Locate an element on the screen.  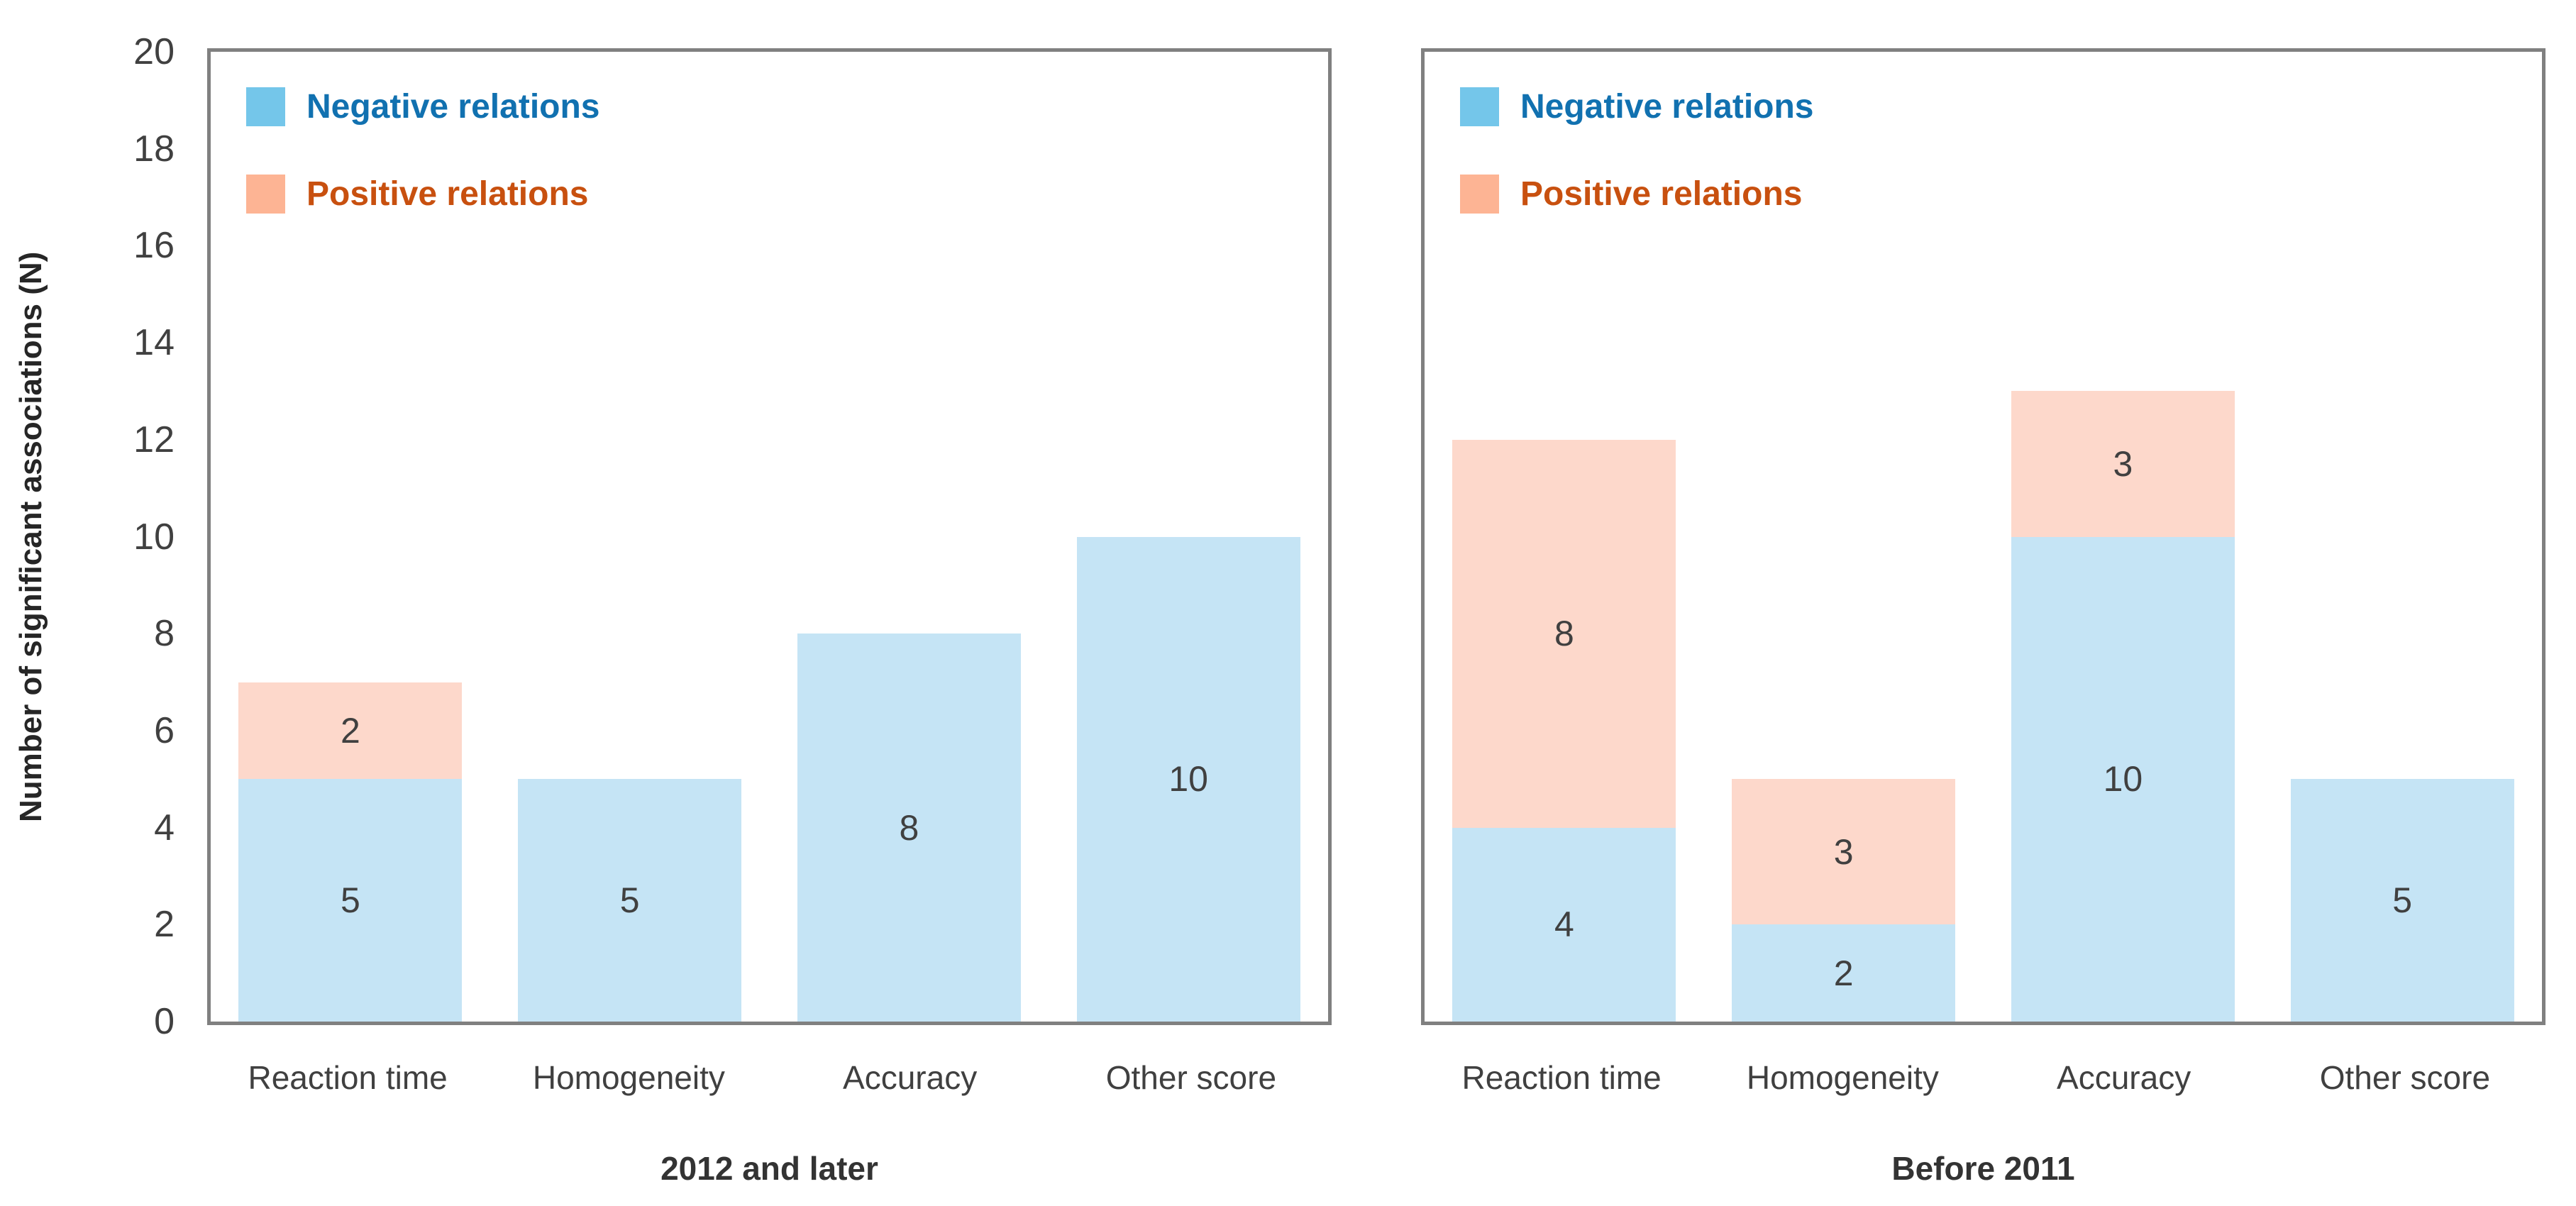
bar-slot: 10 is located at coordinates (1188, 537).